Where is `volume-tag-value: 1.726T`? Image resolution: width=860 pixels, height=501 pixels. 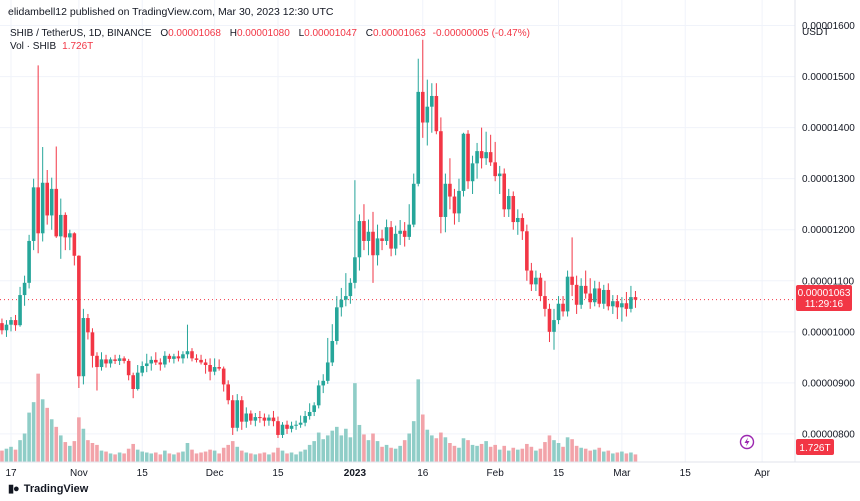
volume-tag-value: 1.726T is located at coordinates (814, 448).